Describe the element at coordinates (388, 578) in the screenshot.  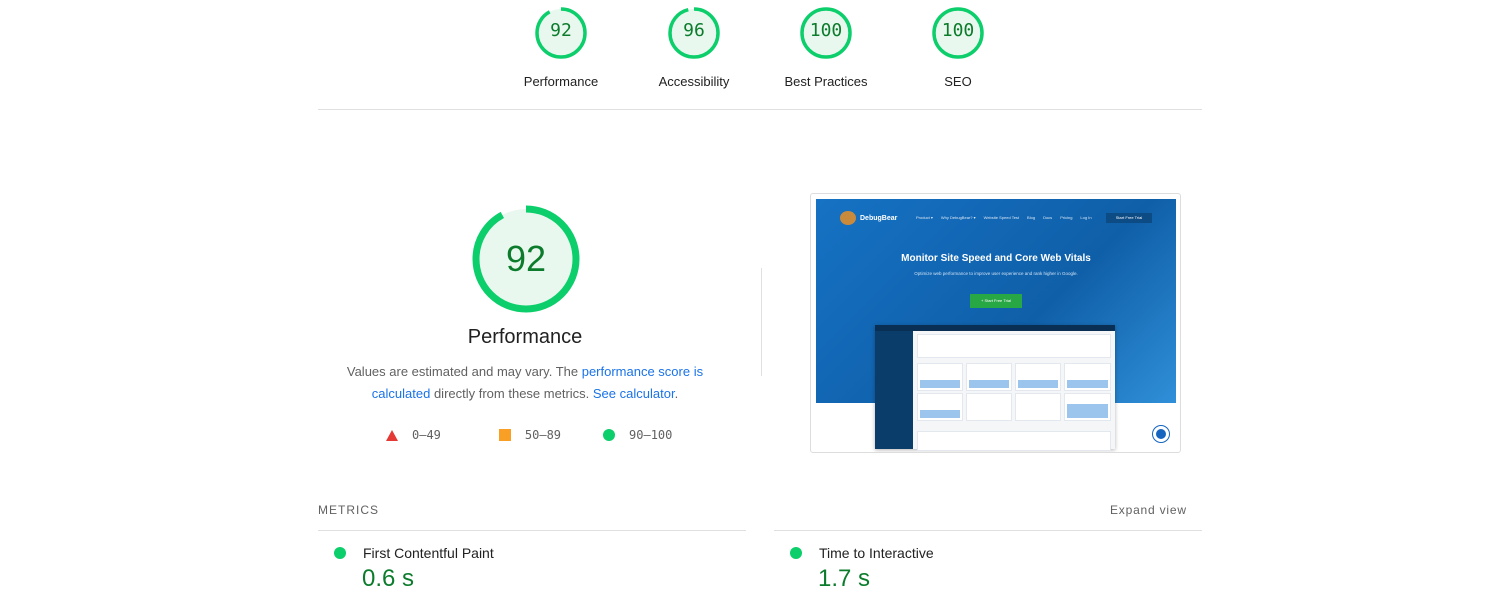
I see `metric-value: 0.6 s` at that location.